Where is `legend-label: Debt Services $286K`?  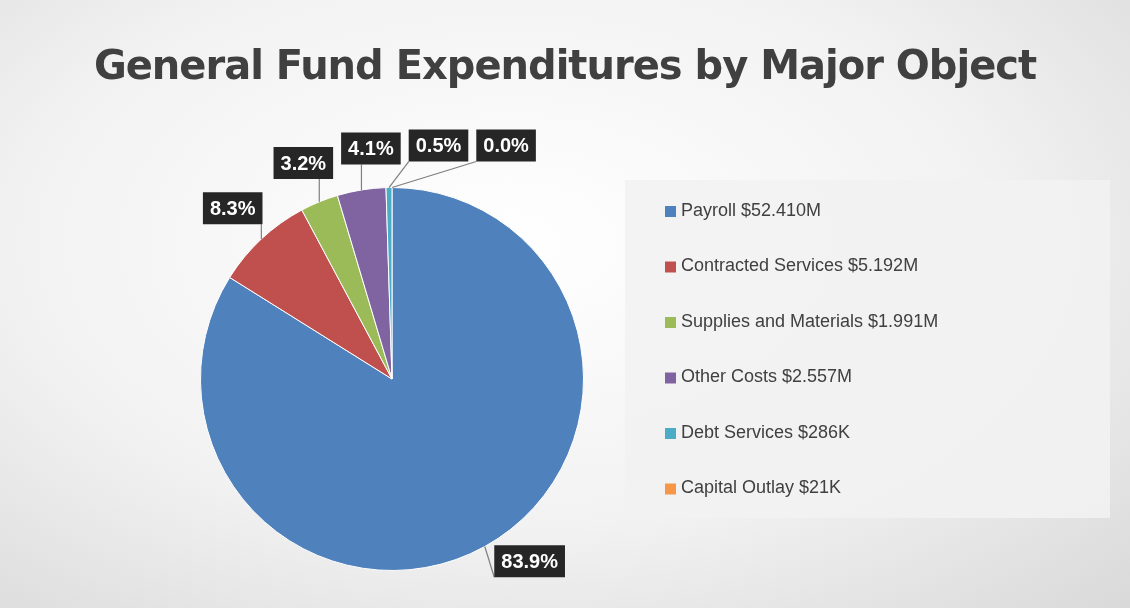
legend-label: Debt Services $286K is located at coordinates (766, 431).